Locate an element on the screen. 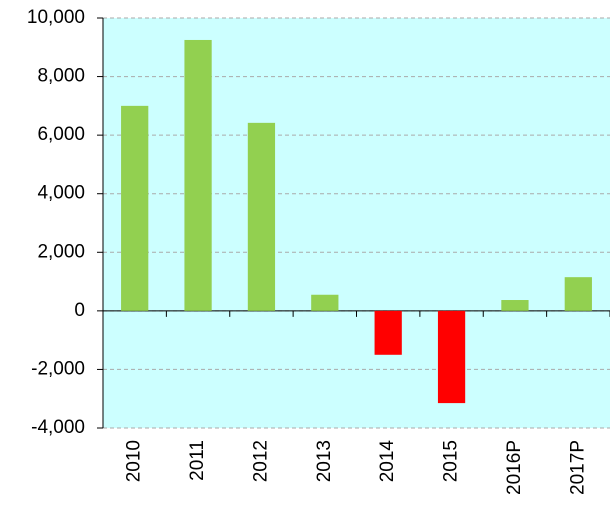  y-tick-label: 2,000 is located at coordinates (61, 251).